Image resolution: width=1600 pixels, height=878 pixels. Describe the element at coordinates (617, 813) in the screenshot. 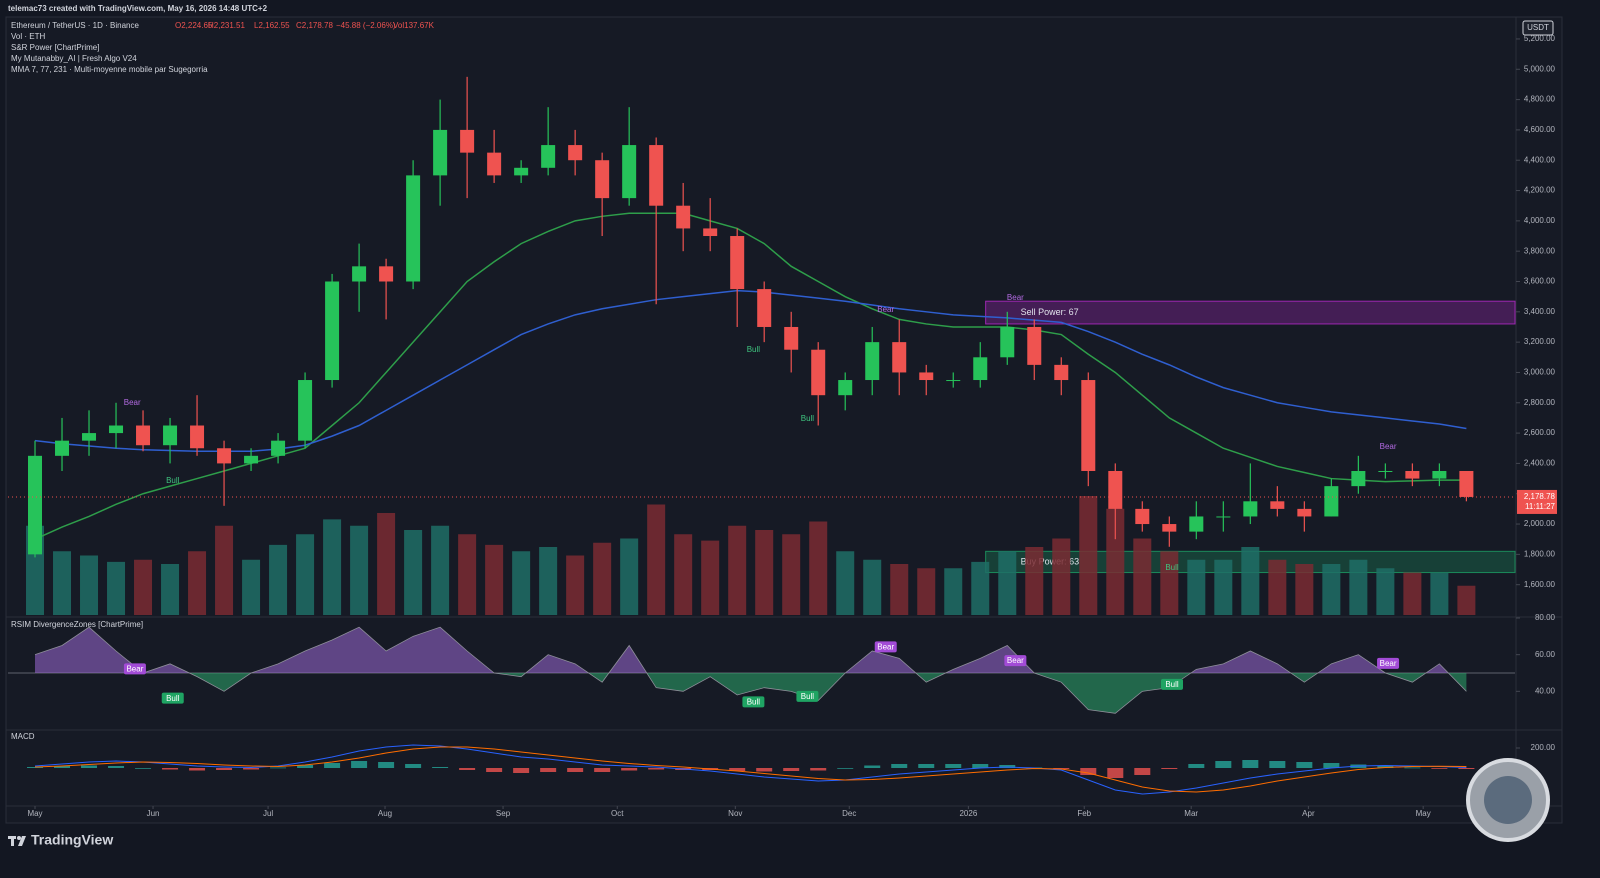

I see `time-tick-label: Oct` at that location.